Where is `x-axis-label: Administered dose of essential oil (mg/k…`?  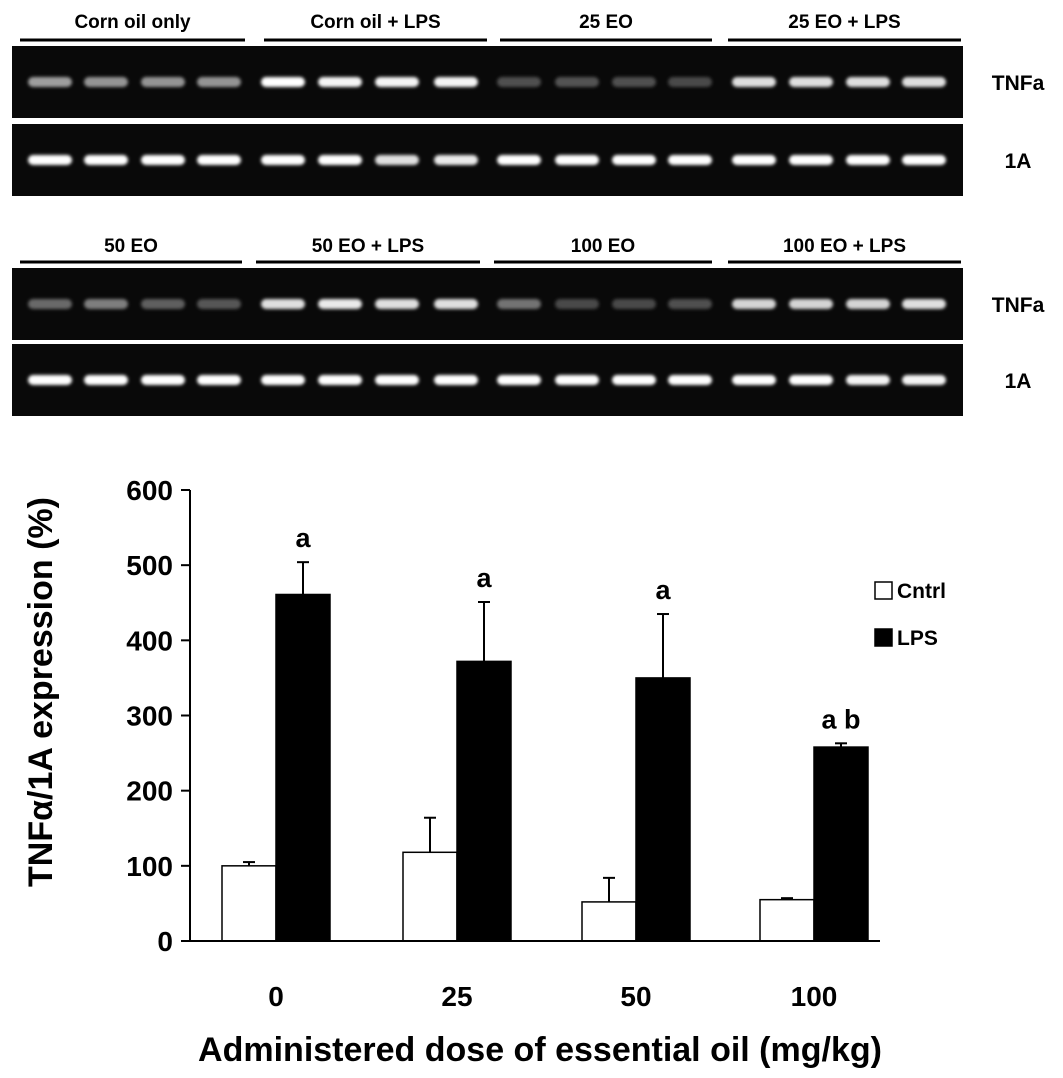 x-axis-label: Administered dose of essential oil (mg/k… is located at coordinates (540, 1050).